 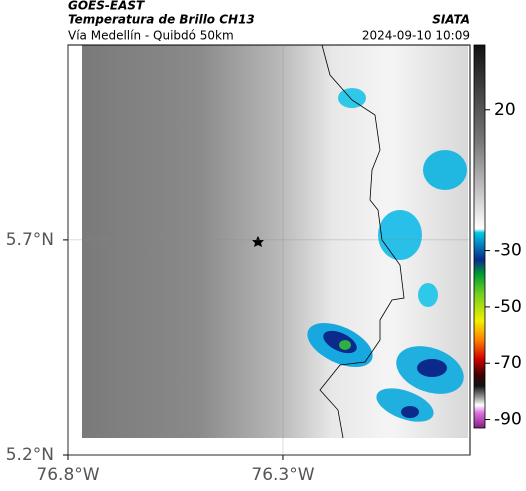 What do you see at coordinates (151, 36) in the screenshot?
I see `region: Vía Medellín - Quibdó 50km` at bounding box center [151, 36].